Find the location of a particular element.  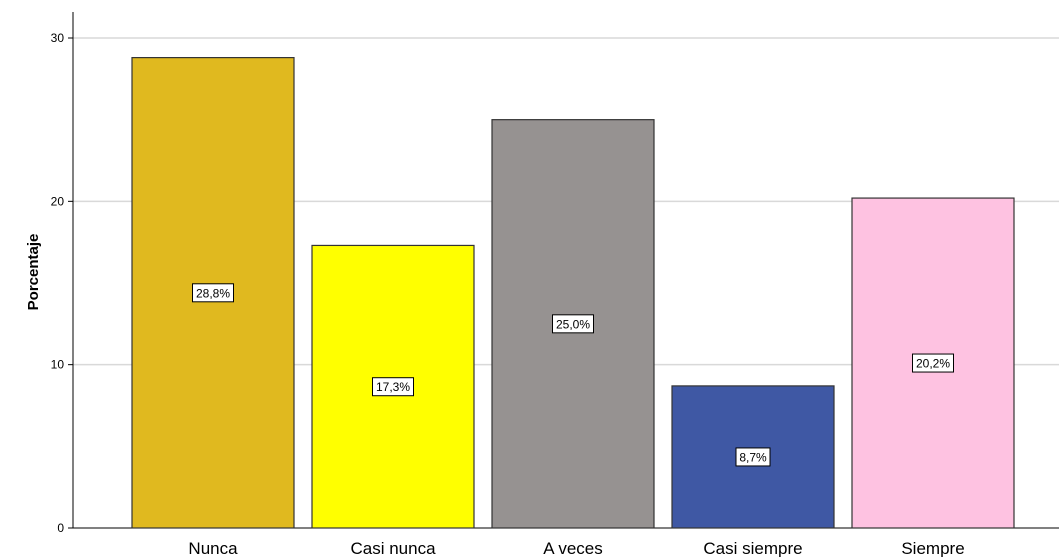

x-tick-label: Casi nunca is located at coordinates (393, 548).